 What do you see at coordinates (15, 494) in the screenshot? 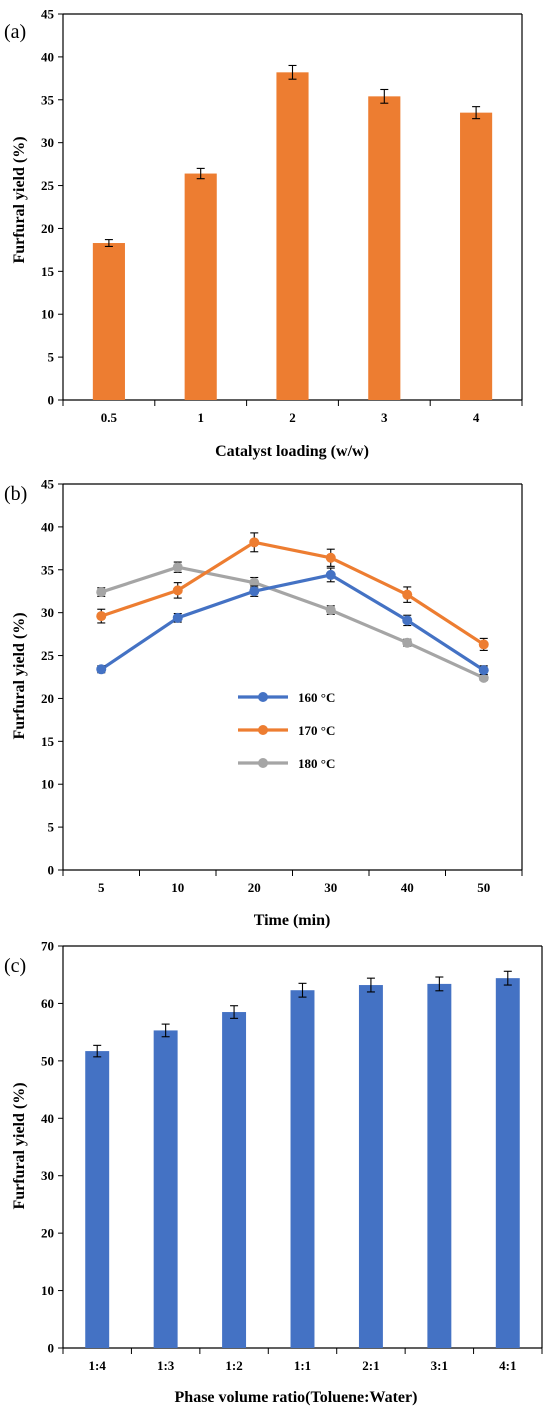
I see `panel-label-b: (b)` at bounding box center [15, 494].